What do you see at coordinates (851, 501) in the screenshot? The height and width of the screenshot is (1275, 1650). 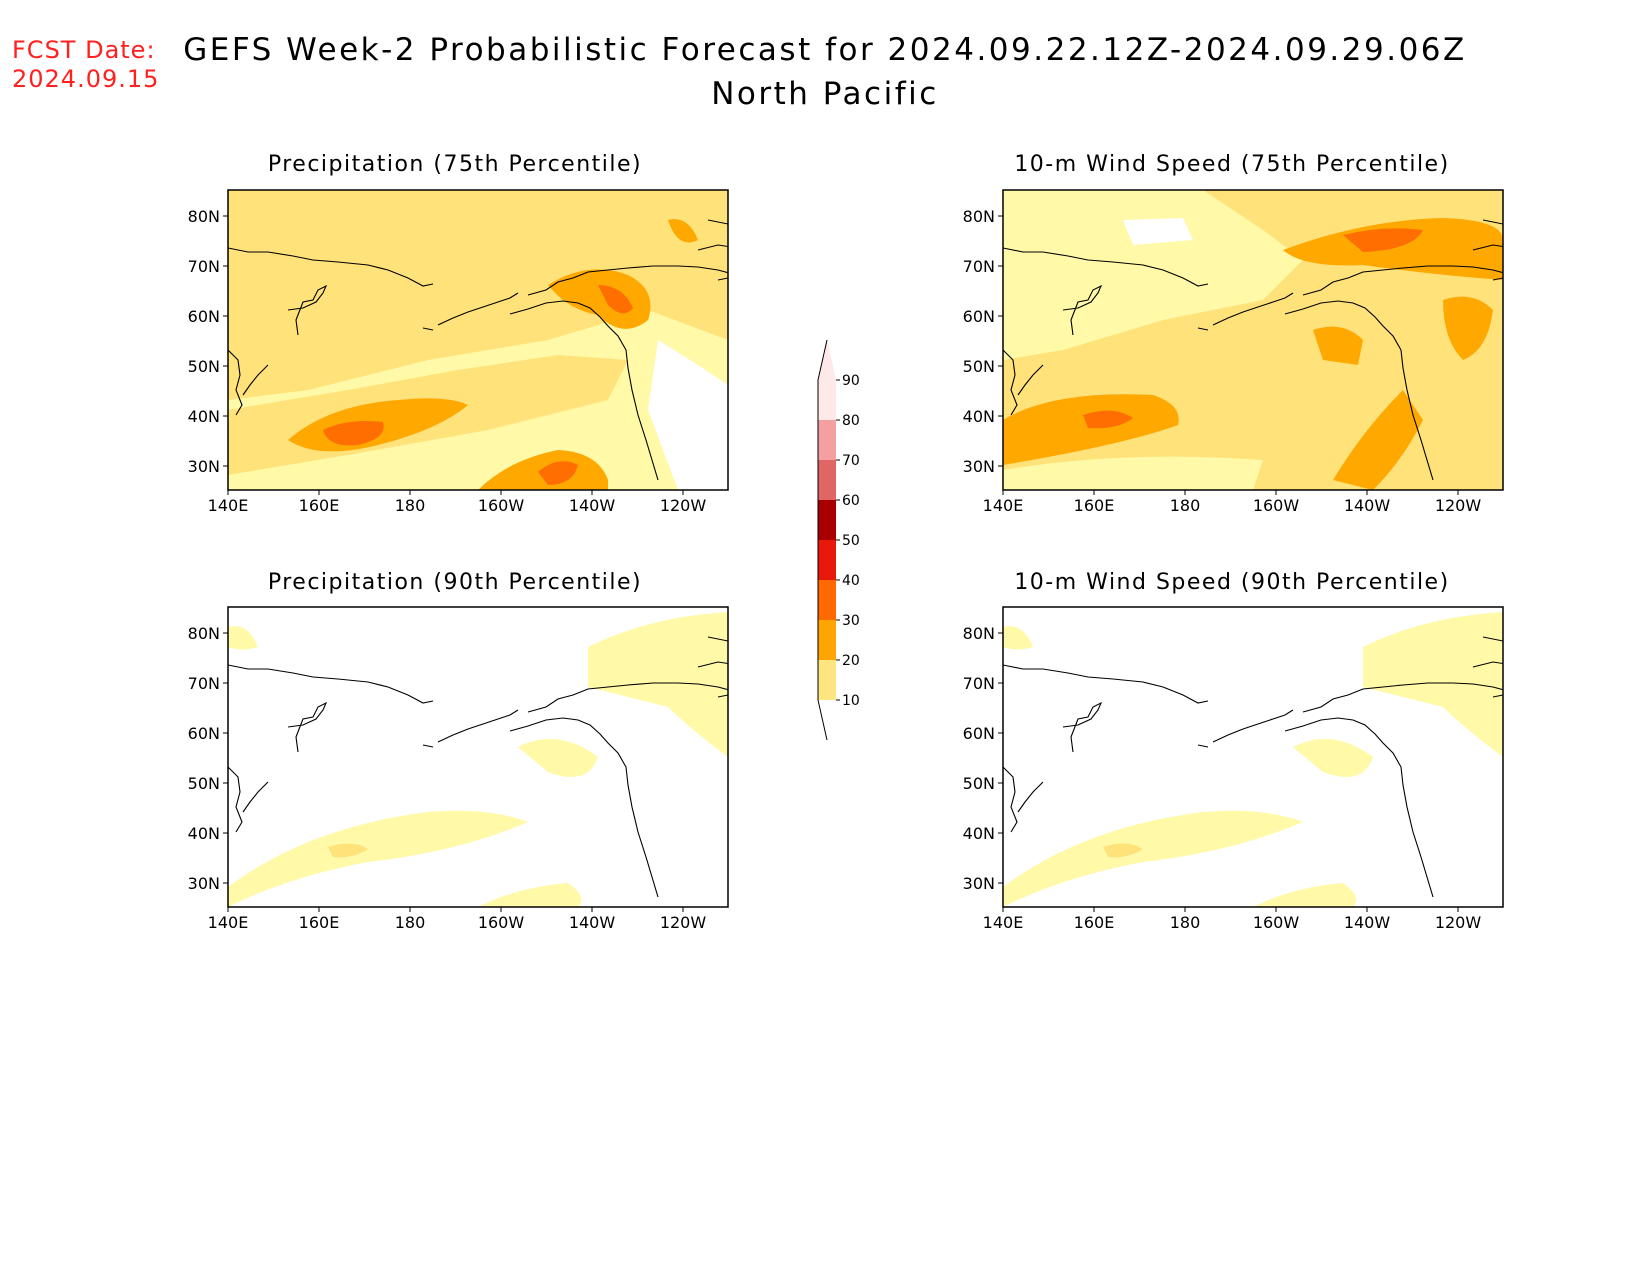 I see `colorbar-label: 60` at bounding box center [851, 501].